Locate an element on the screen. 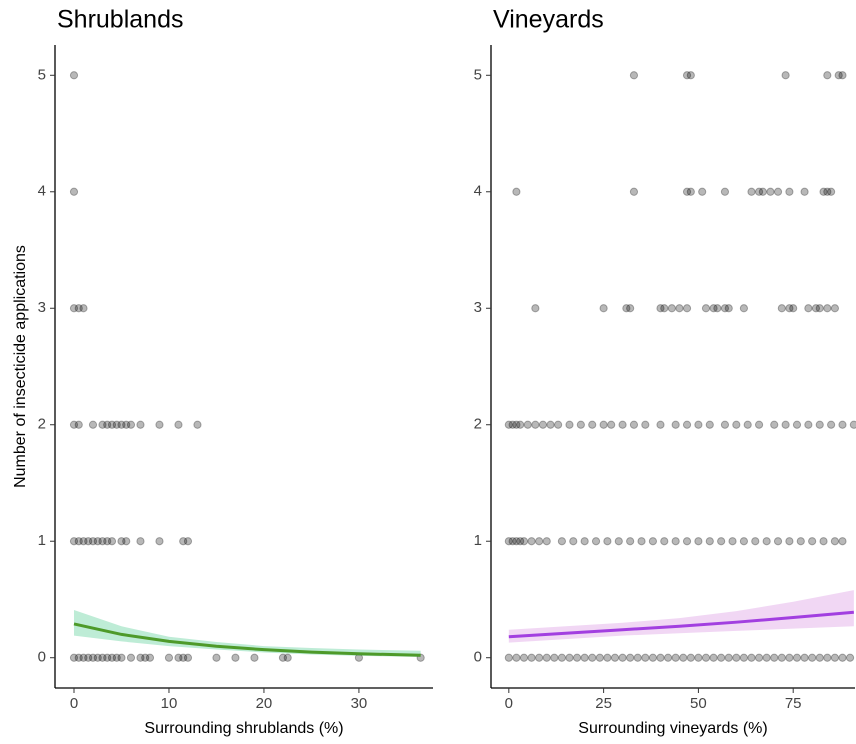 Image resolution: width=856 pixels, height=744 pixels. x-axis-title: Surrounding shrublands (%) is located at coordinates (243, 728).